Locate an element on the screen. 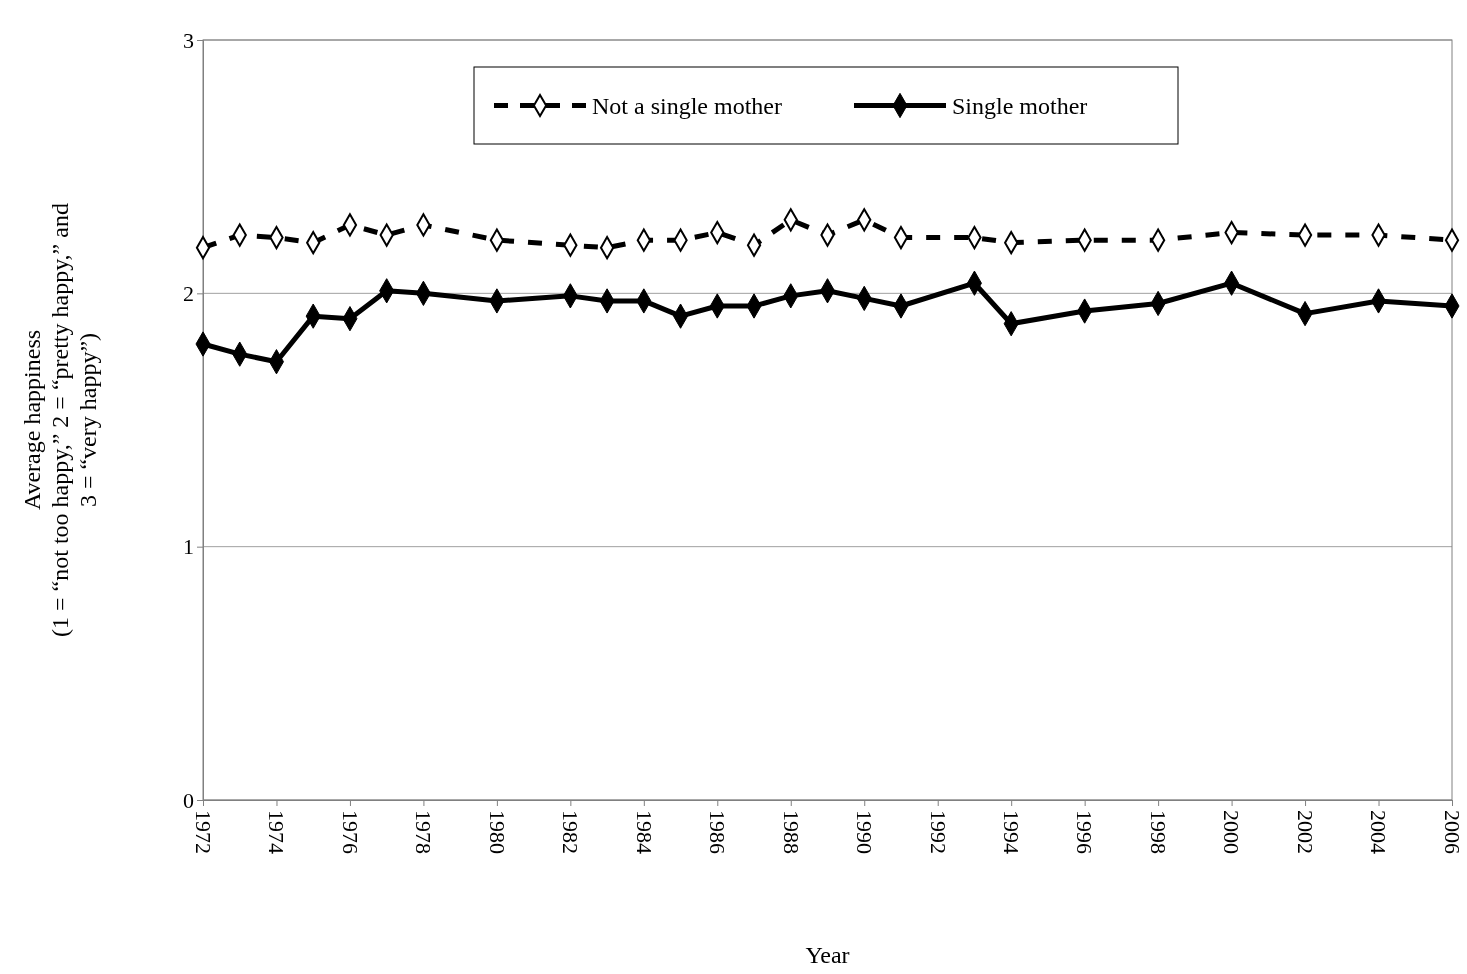  x-tick-label: 1978 is located at coordinates (424, 832).